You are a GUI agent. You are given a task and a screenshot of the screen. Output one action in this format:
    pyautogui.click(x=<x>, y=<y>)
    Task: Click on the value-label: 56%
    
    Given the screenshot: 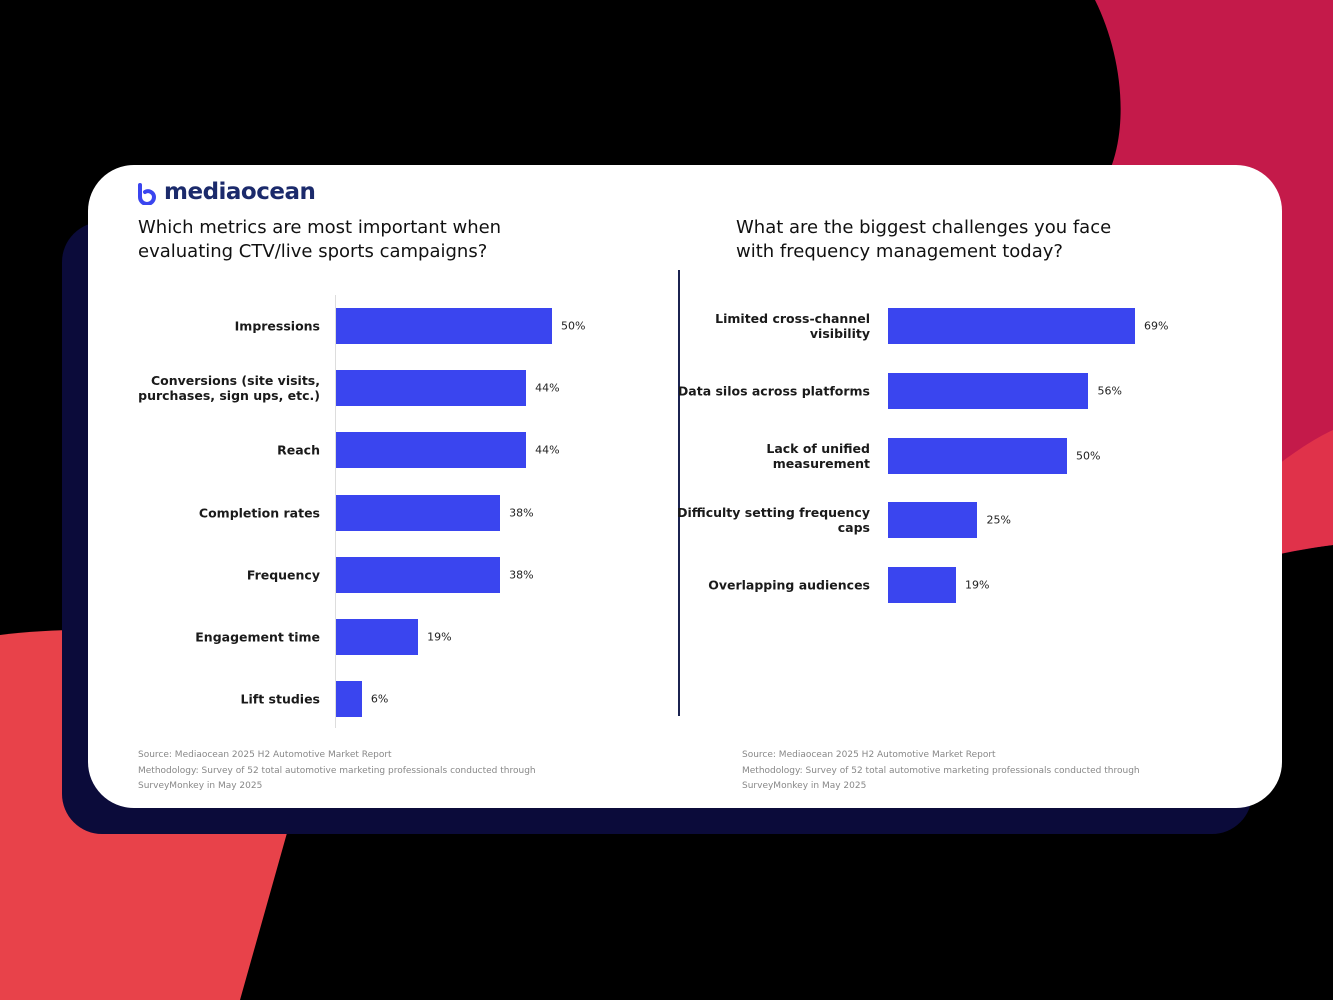 What is the action you would take?
    pyautogui.click(x=1109, y=391)
    